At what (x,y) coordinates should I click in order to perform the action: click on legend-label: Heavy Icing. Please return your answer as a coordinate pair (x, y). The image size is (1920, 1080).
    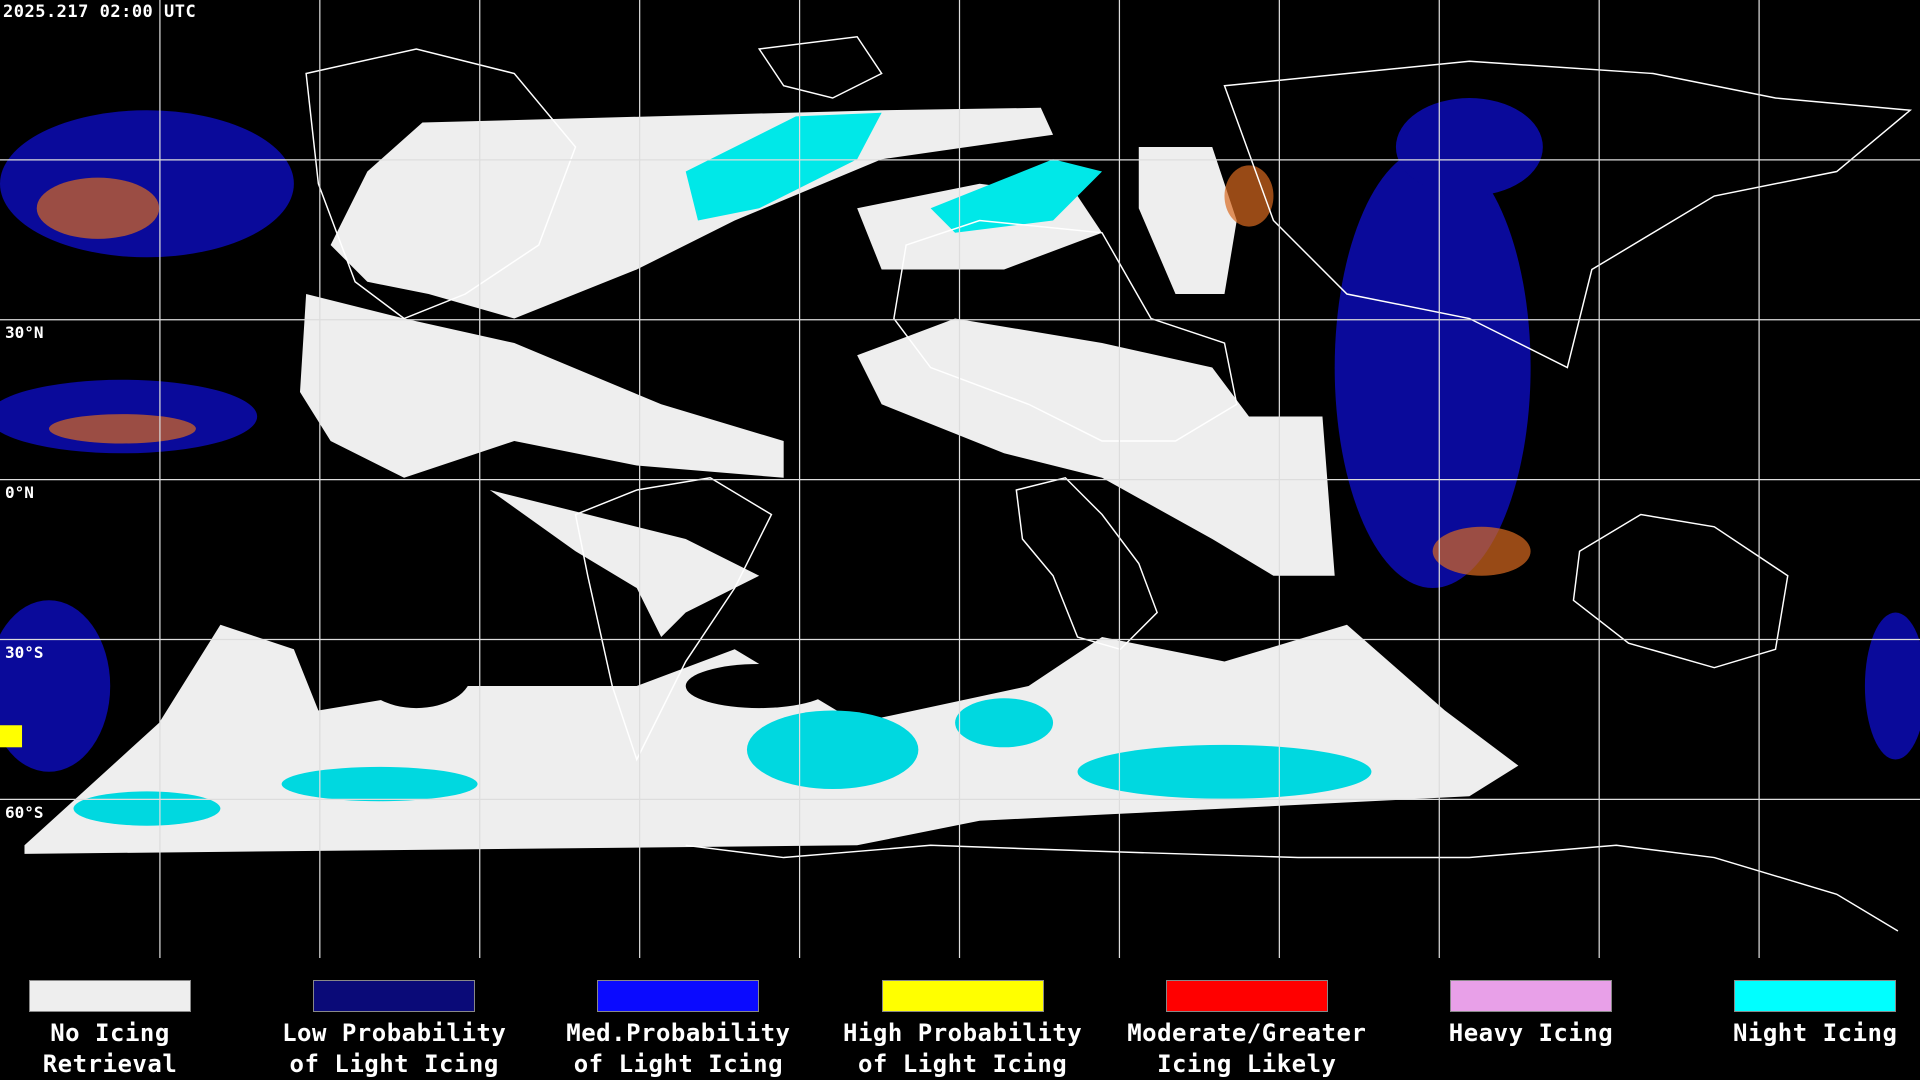
    Looking at the image, I should click on (1531, 1033).